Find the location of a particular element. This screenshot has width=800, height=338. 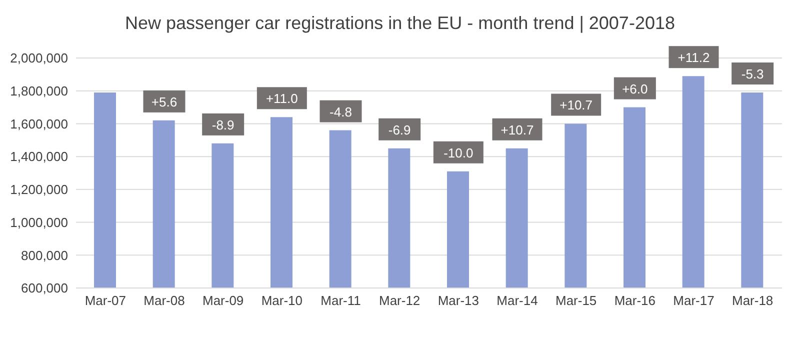

annotation: -10.0 is located at coordinates (459, 152).